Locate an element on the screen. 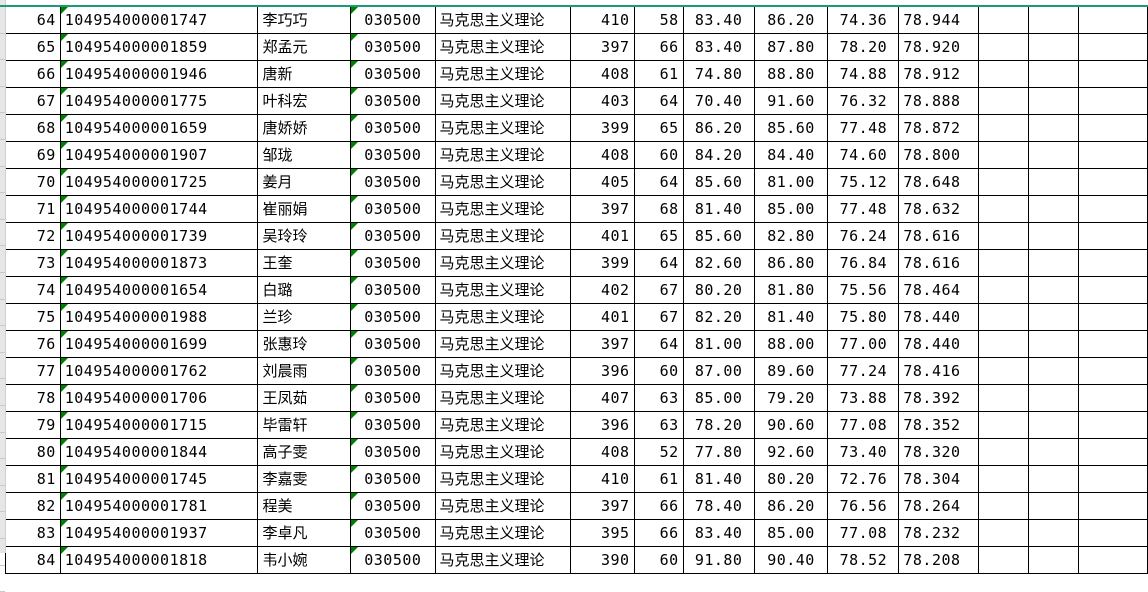 Image resolution: width=1148 pixels, height=592 pixels. score-b-cell: 82.80 is located at coordinates (791, 236).